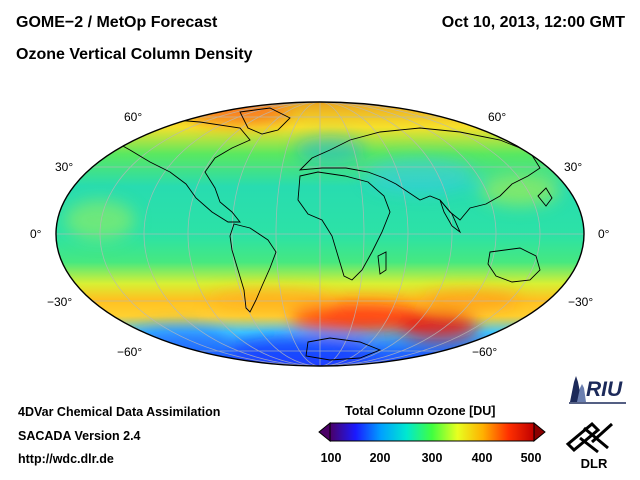 Image resolution: width=640 pixels, height=480 pixels. Describe the element at coordinates (130, 352) in the screenshot. I see `lat-label-60s-left: −60°` at that location.